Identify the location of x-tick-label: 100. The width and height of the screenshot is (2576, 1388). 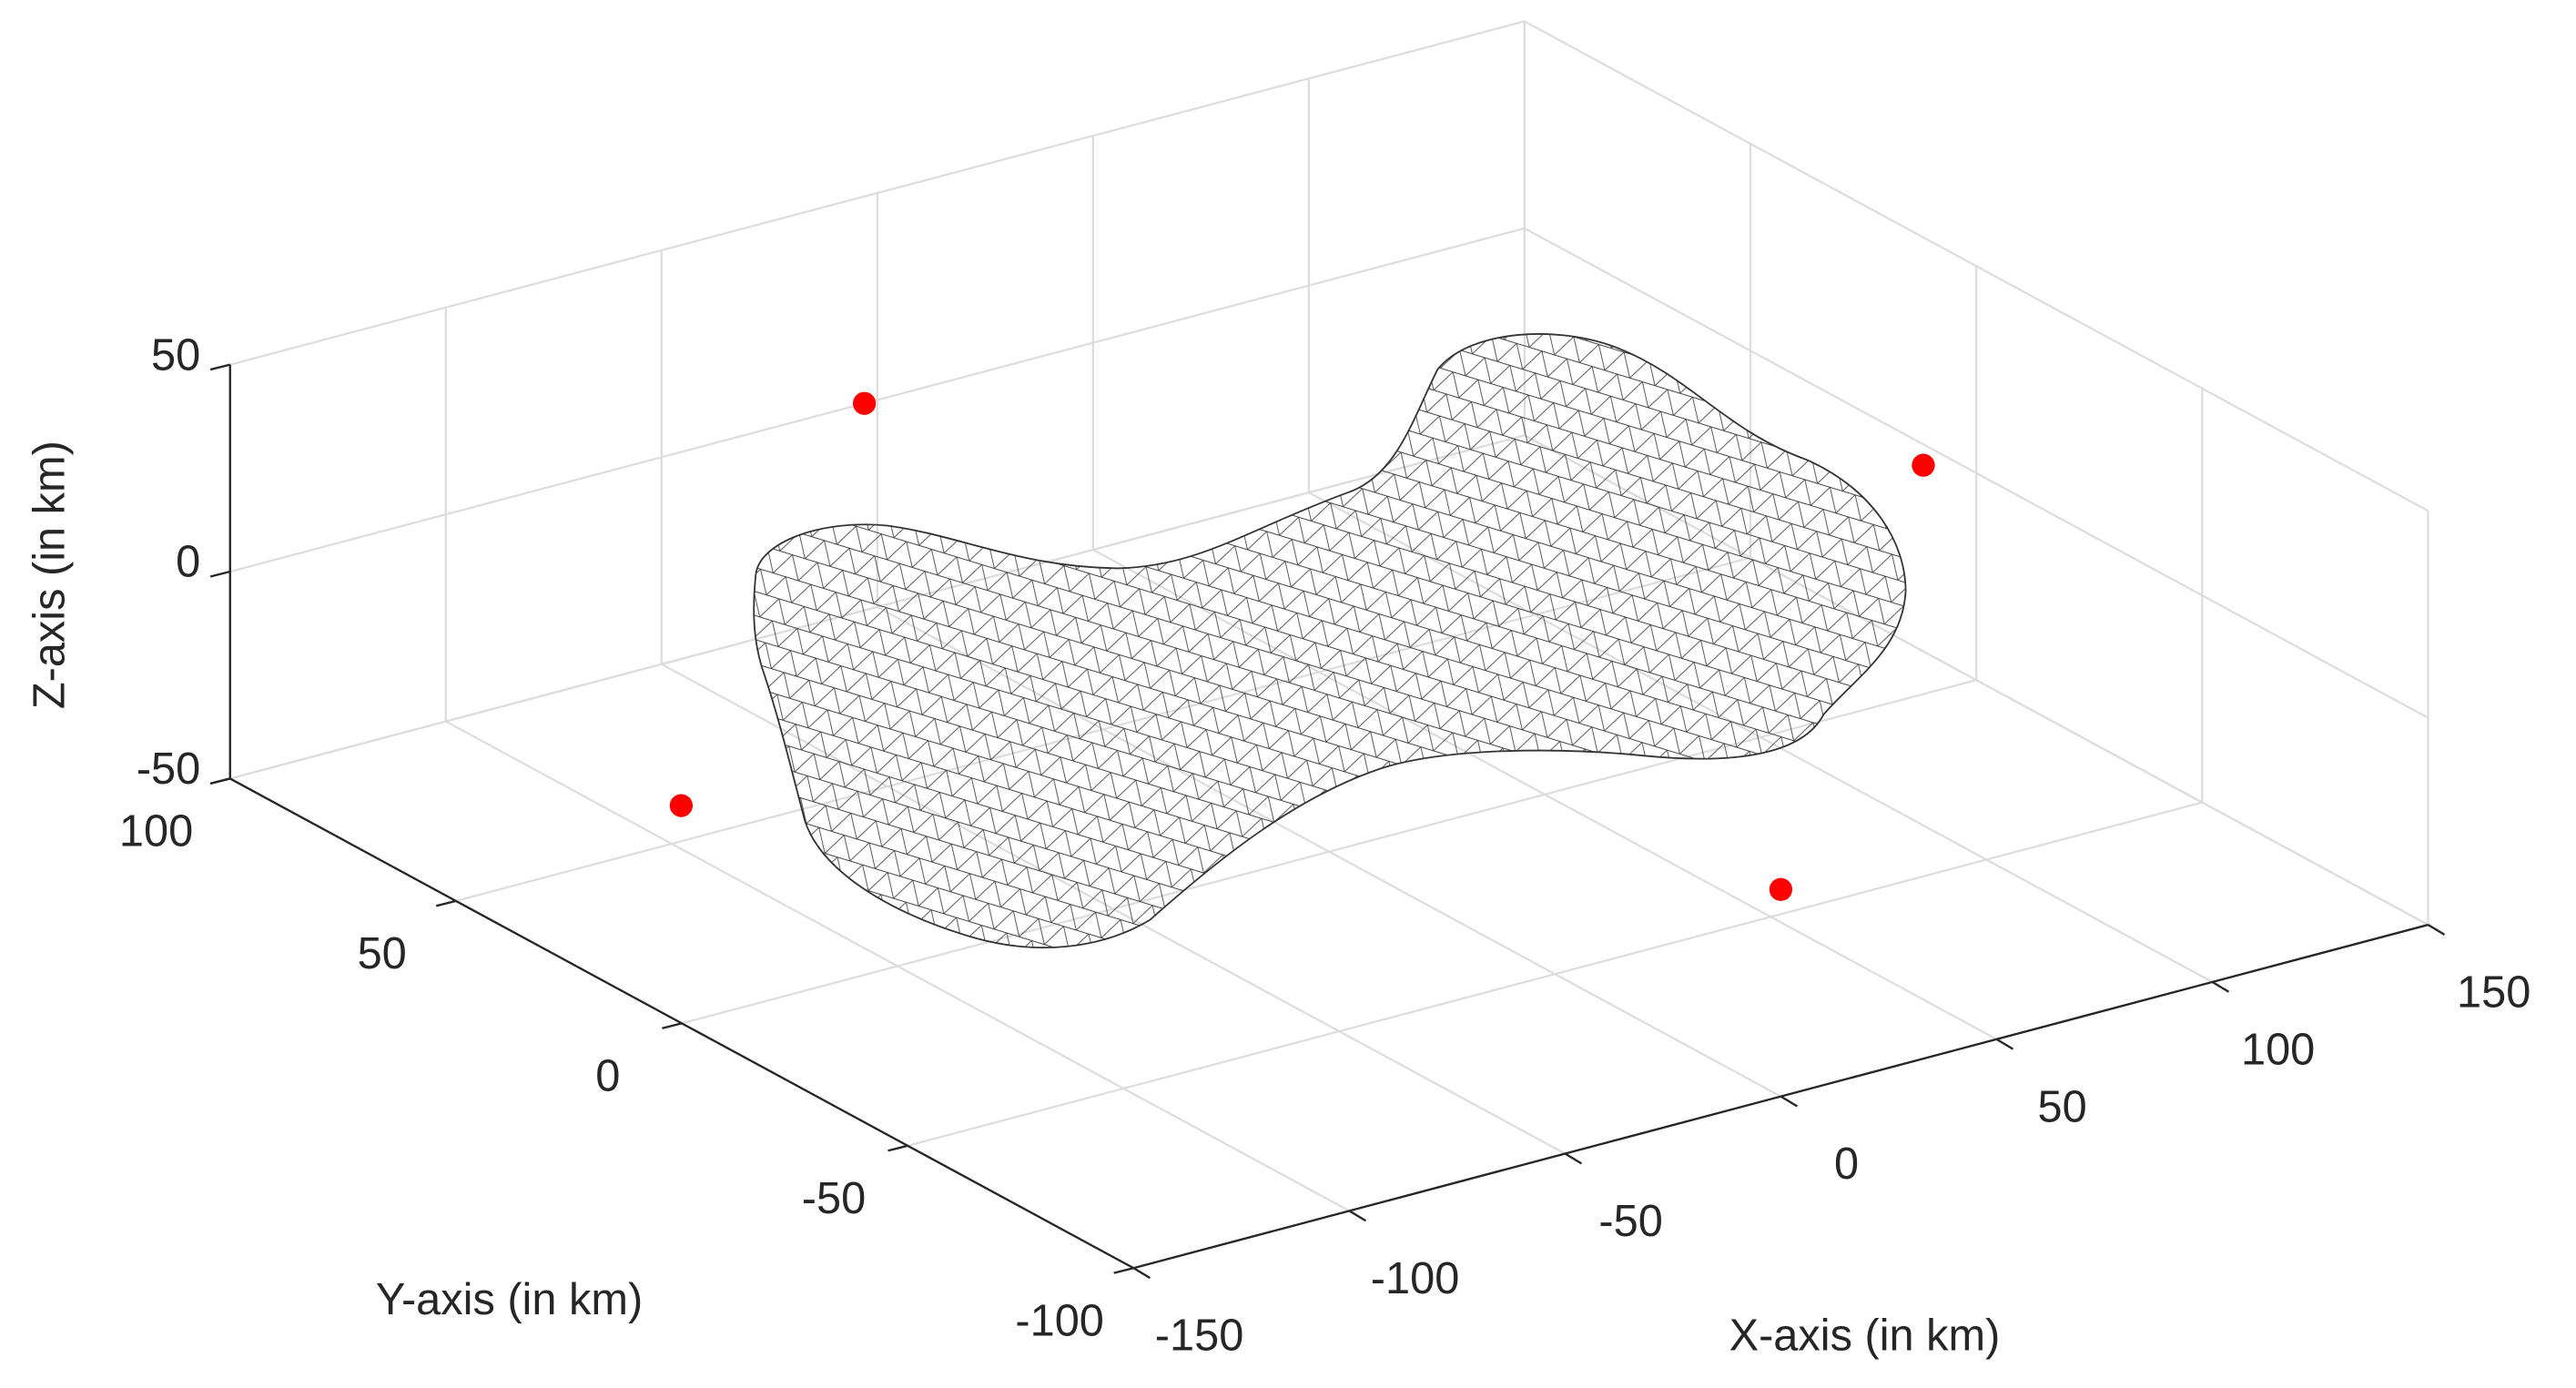
(2278, 1049).